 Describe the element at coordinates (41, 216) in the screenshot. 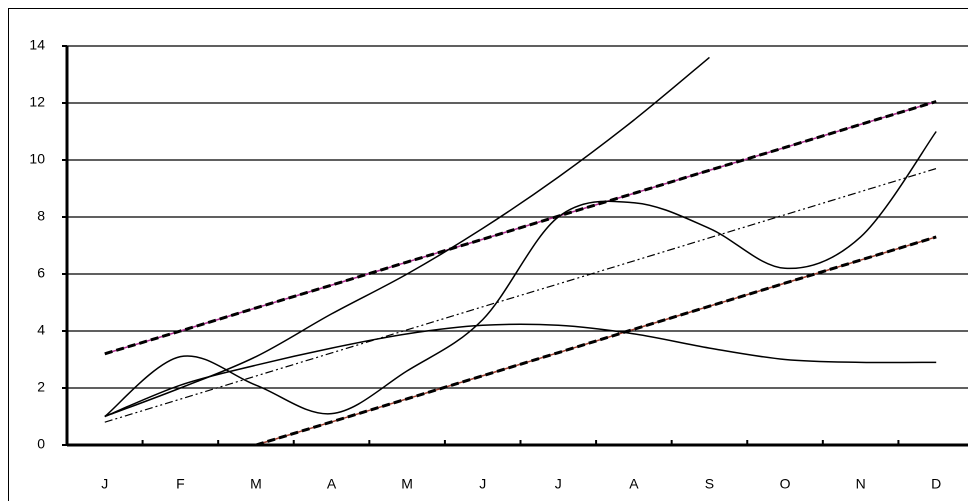

I see `y-tick-label: 8` at that location.